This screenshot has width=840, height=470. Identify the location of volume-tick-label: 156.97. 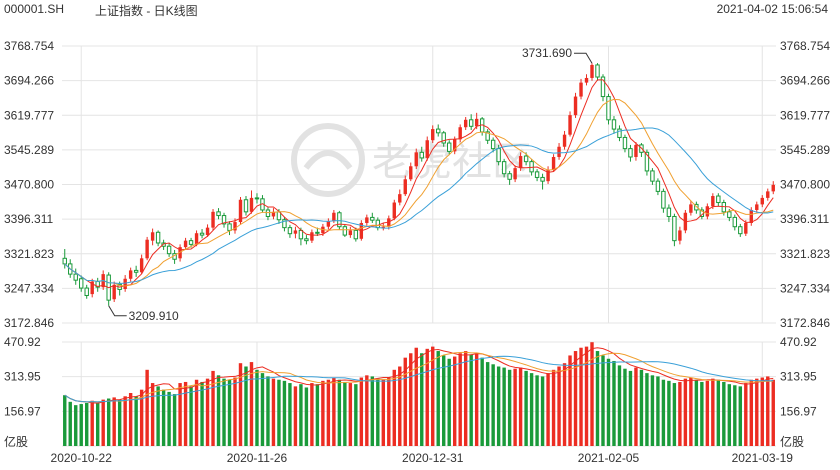
(798, 411).